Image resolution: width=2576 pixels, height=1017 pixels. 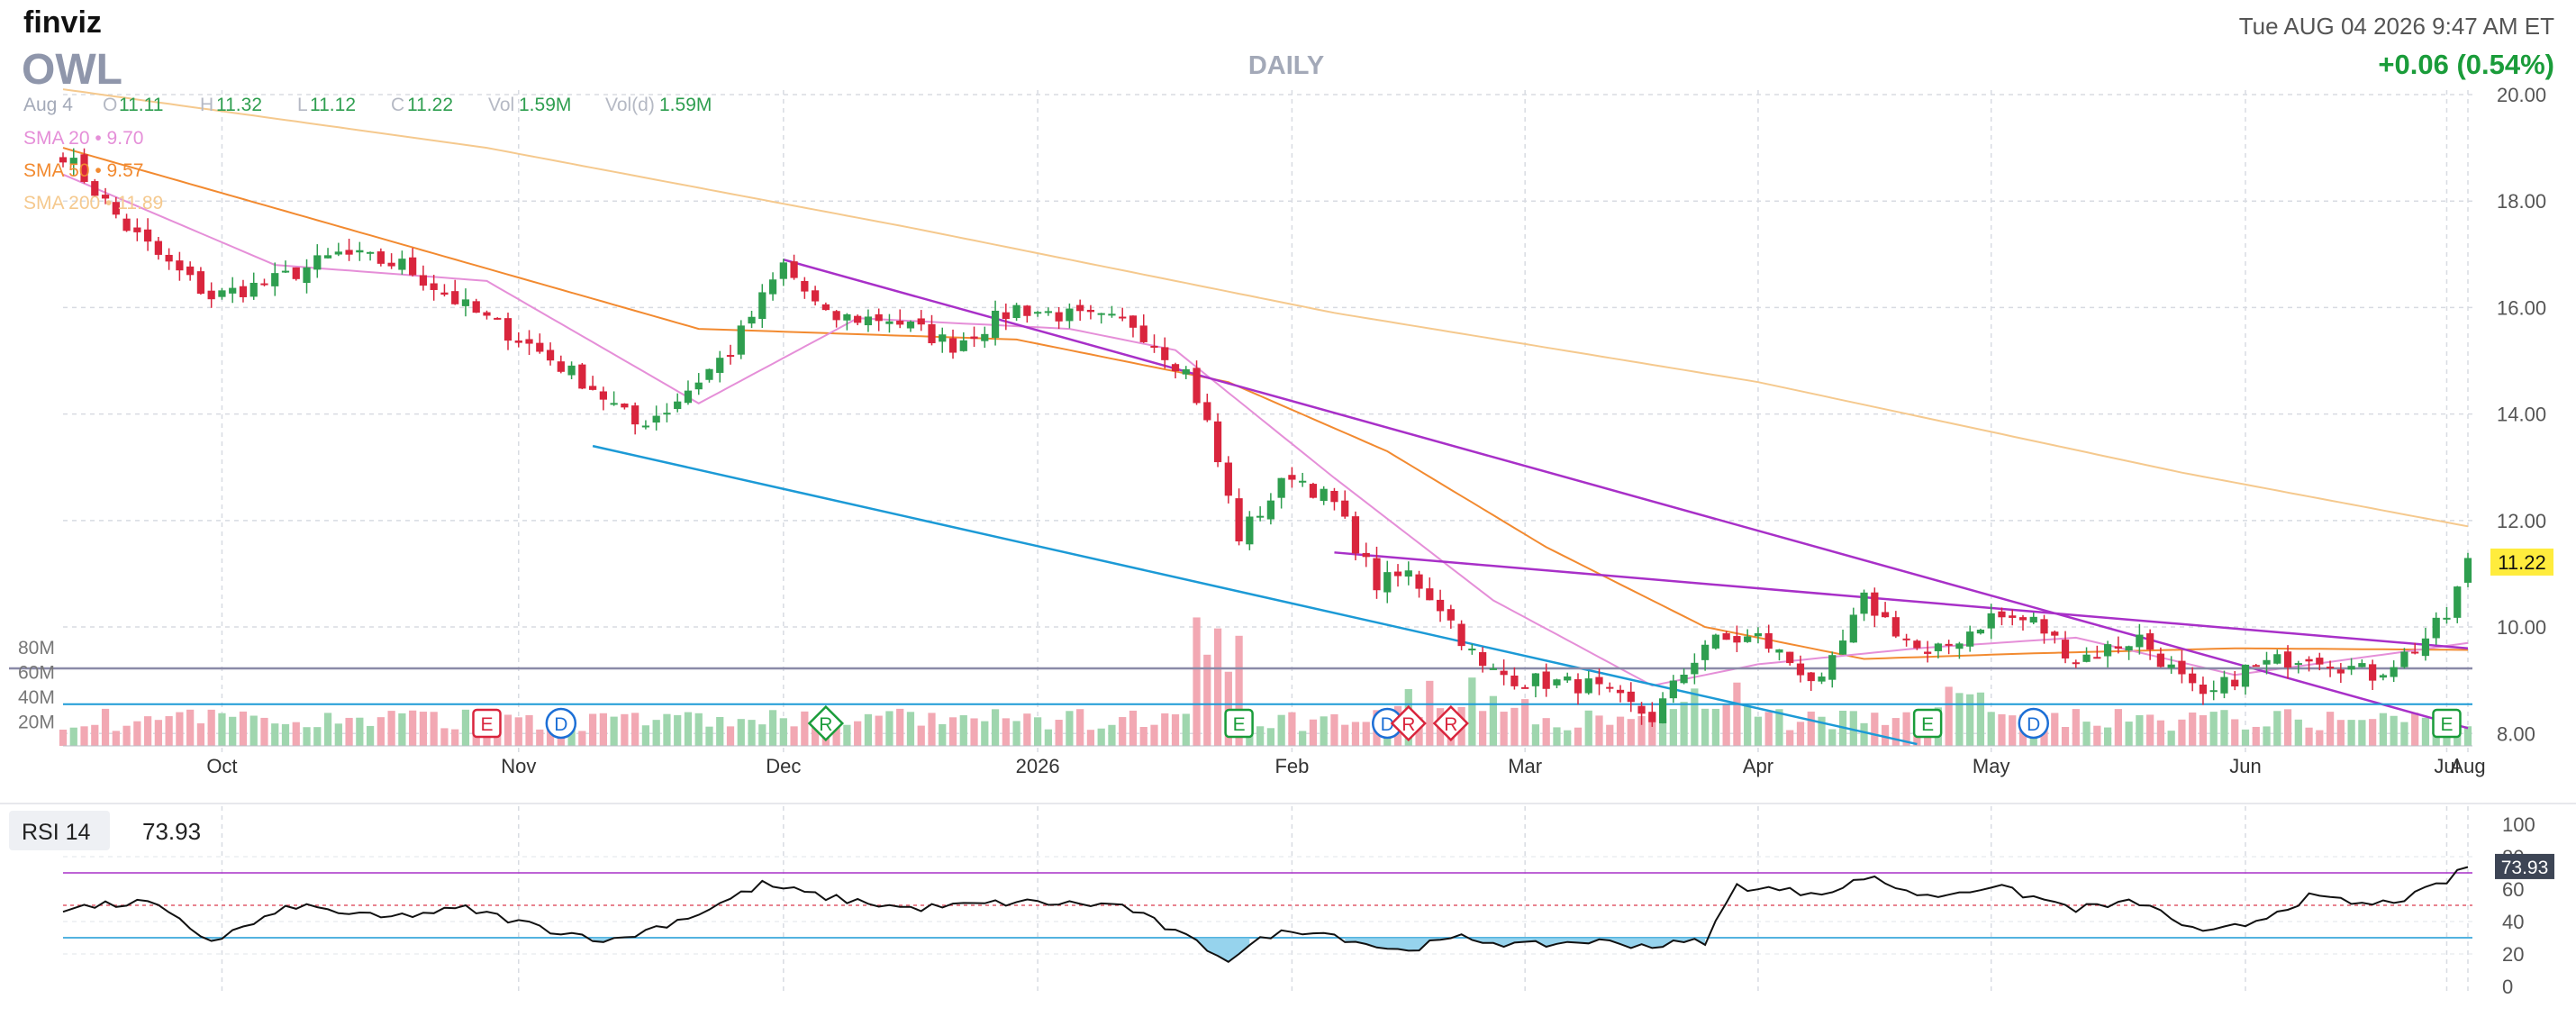 What do you see at coordinates (36, 698) in the screenshot?
I see `volume-tick-label: 40M` at bounding box center [36, 698].